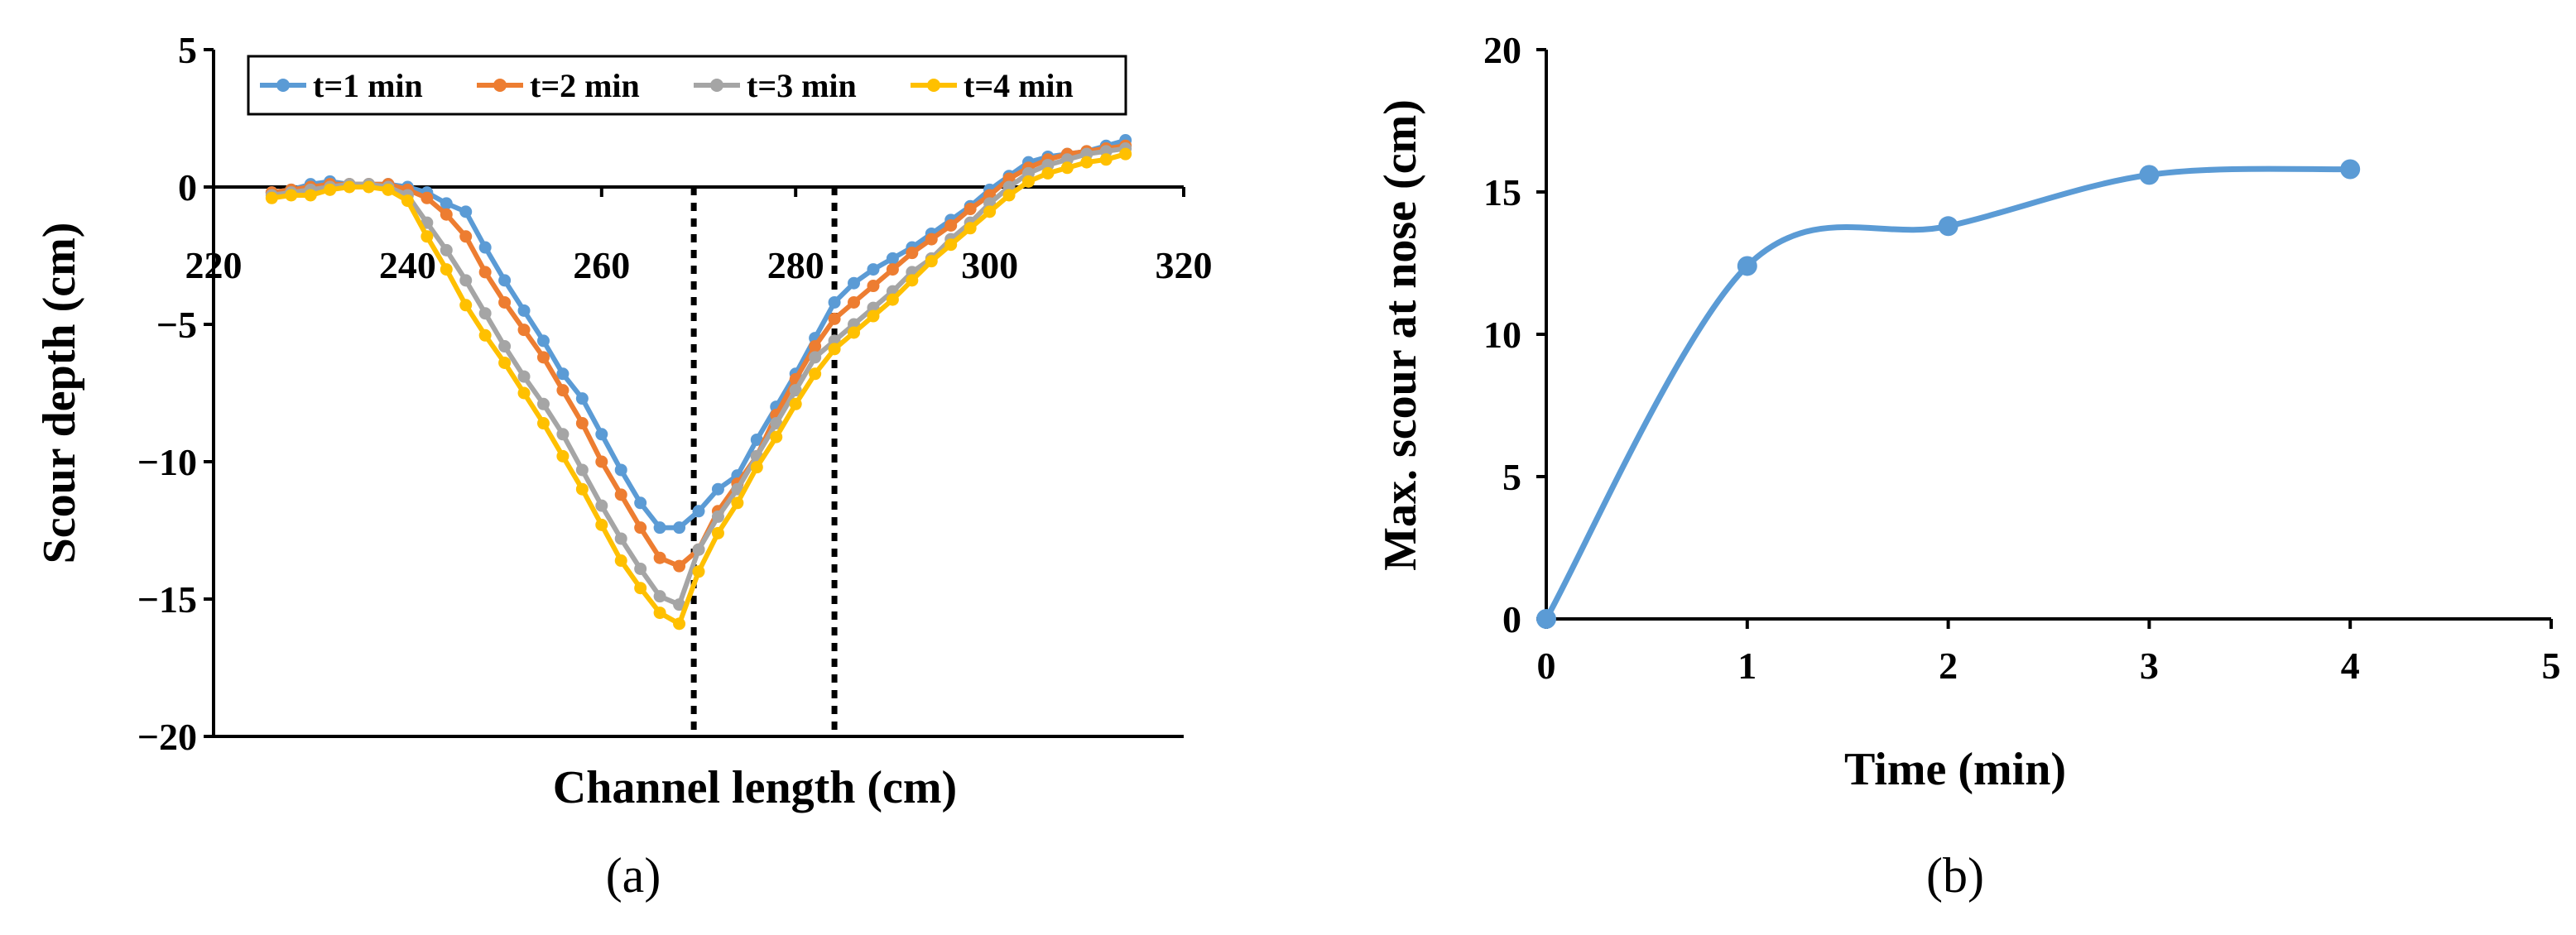 The width and height of the screenshot is (2576, 935). I want to click on x-tick-label: 5, so click(2551, 666).